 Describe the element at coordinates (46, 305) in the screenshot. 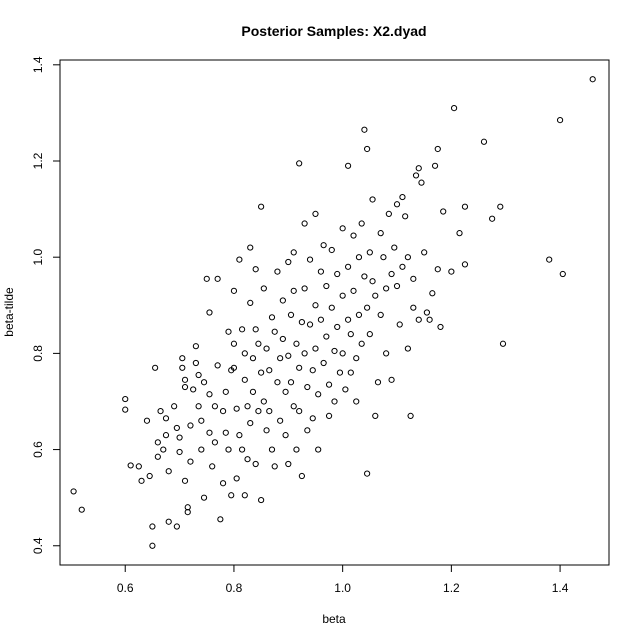

I see `y-axis: 0.4 0.6 0.8 1.0 1.2 1.4` at that location.